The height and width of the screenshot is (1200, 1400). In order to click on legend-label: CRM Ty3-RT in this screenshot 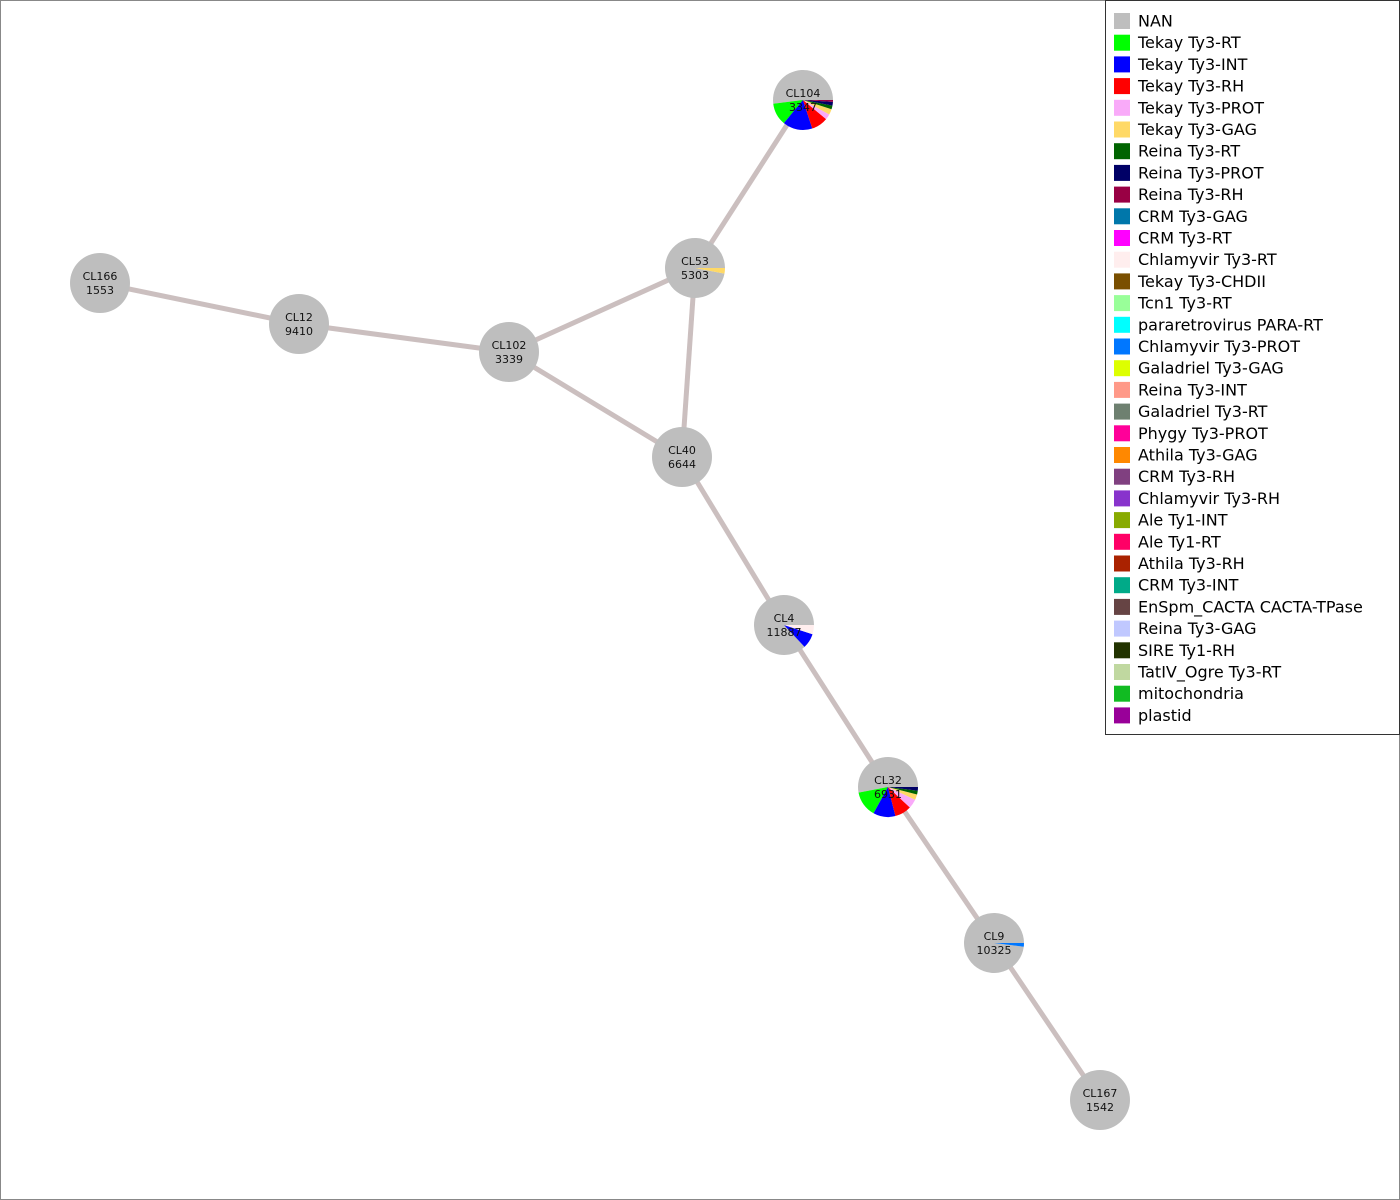, I will do `click(1185, 238)`.